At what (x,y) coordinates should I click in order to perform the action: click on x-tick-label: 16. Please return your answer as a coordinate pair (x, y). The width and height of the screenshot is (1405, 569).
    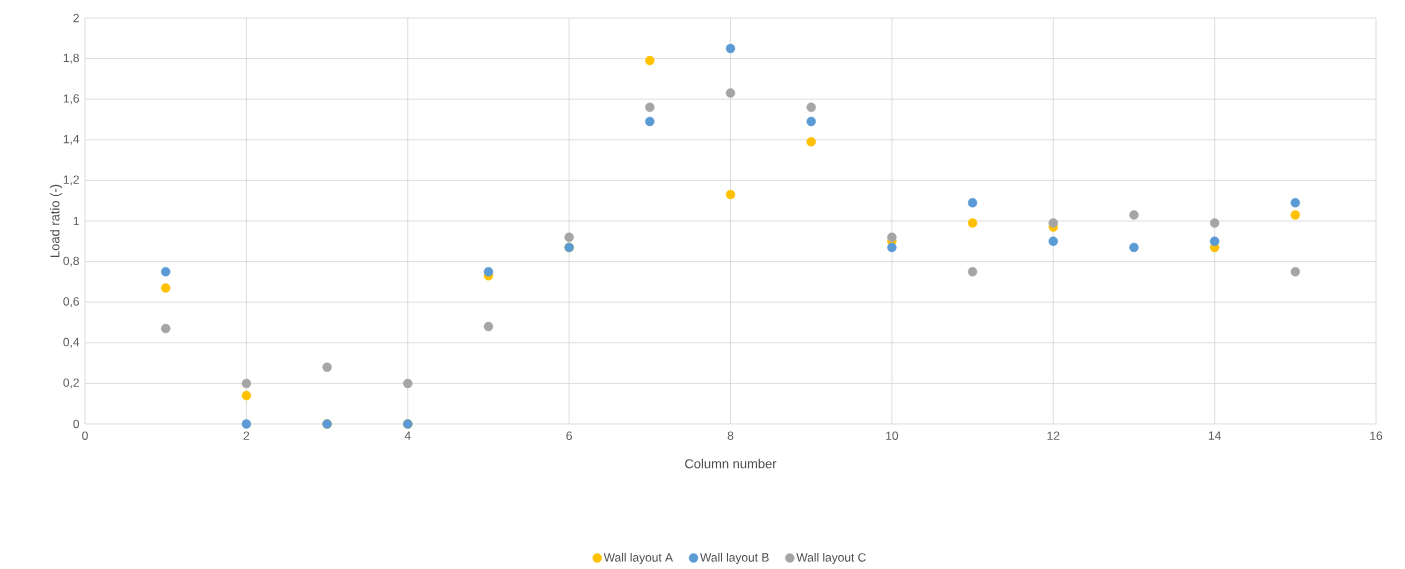
    Looking at the image, I should click on (1376, 435).